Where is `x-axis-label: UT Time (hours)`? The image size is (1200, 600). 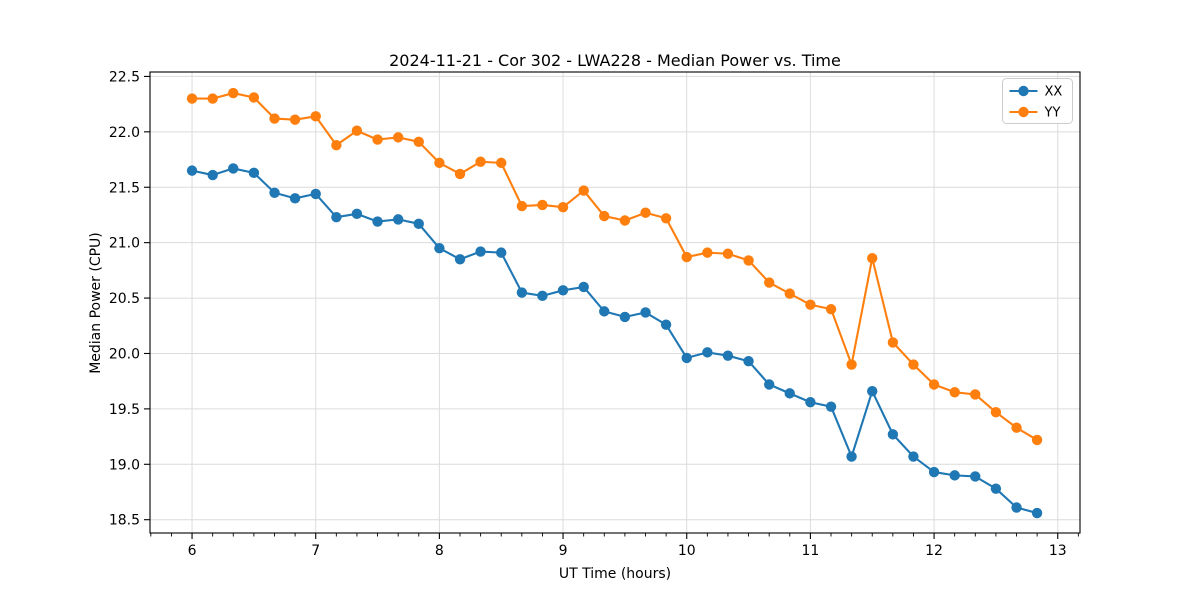
x-axis-label: UT Time (hours) is located at coordinates (615, 574).